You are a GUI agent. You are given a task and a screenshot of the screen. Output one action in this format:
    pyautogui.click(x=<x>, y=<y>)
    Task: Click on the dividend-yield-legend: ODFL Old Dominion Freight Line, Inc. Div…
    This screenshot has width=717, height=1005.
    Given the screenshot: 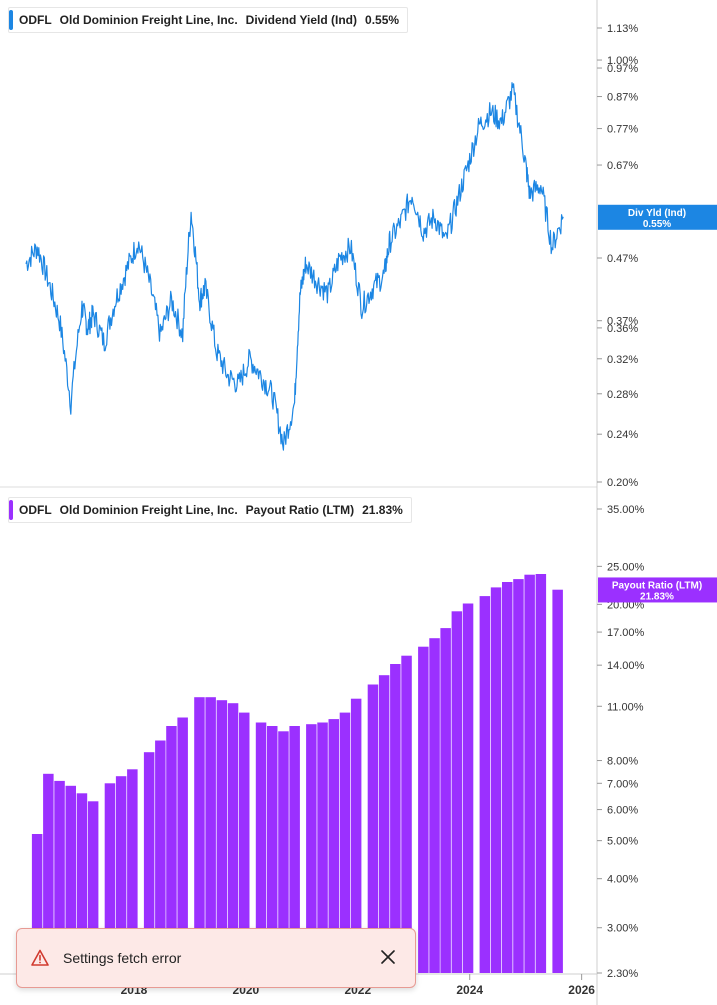 What is the action you would take?
    pyautogui.click(x=208, y=20)
    